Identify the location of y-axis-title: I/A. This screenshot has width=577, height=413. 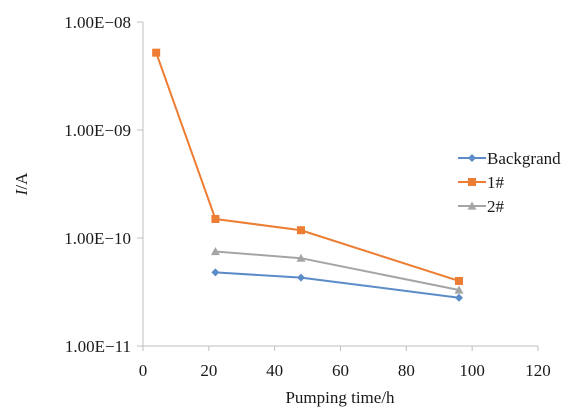
(21, 184).